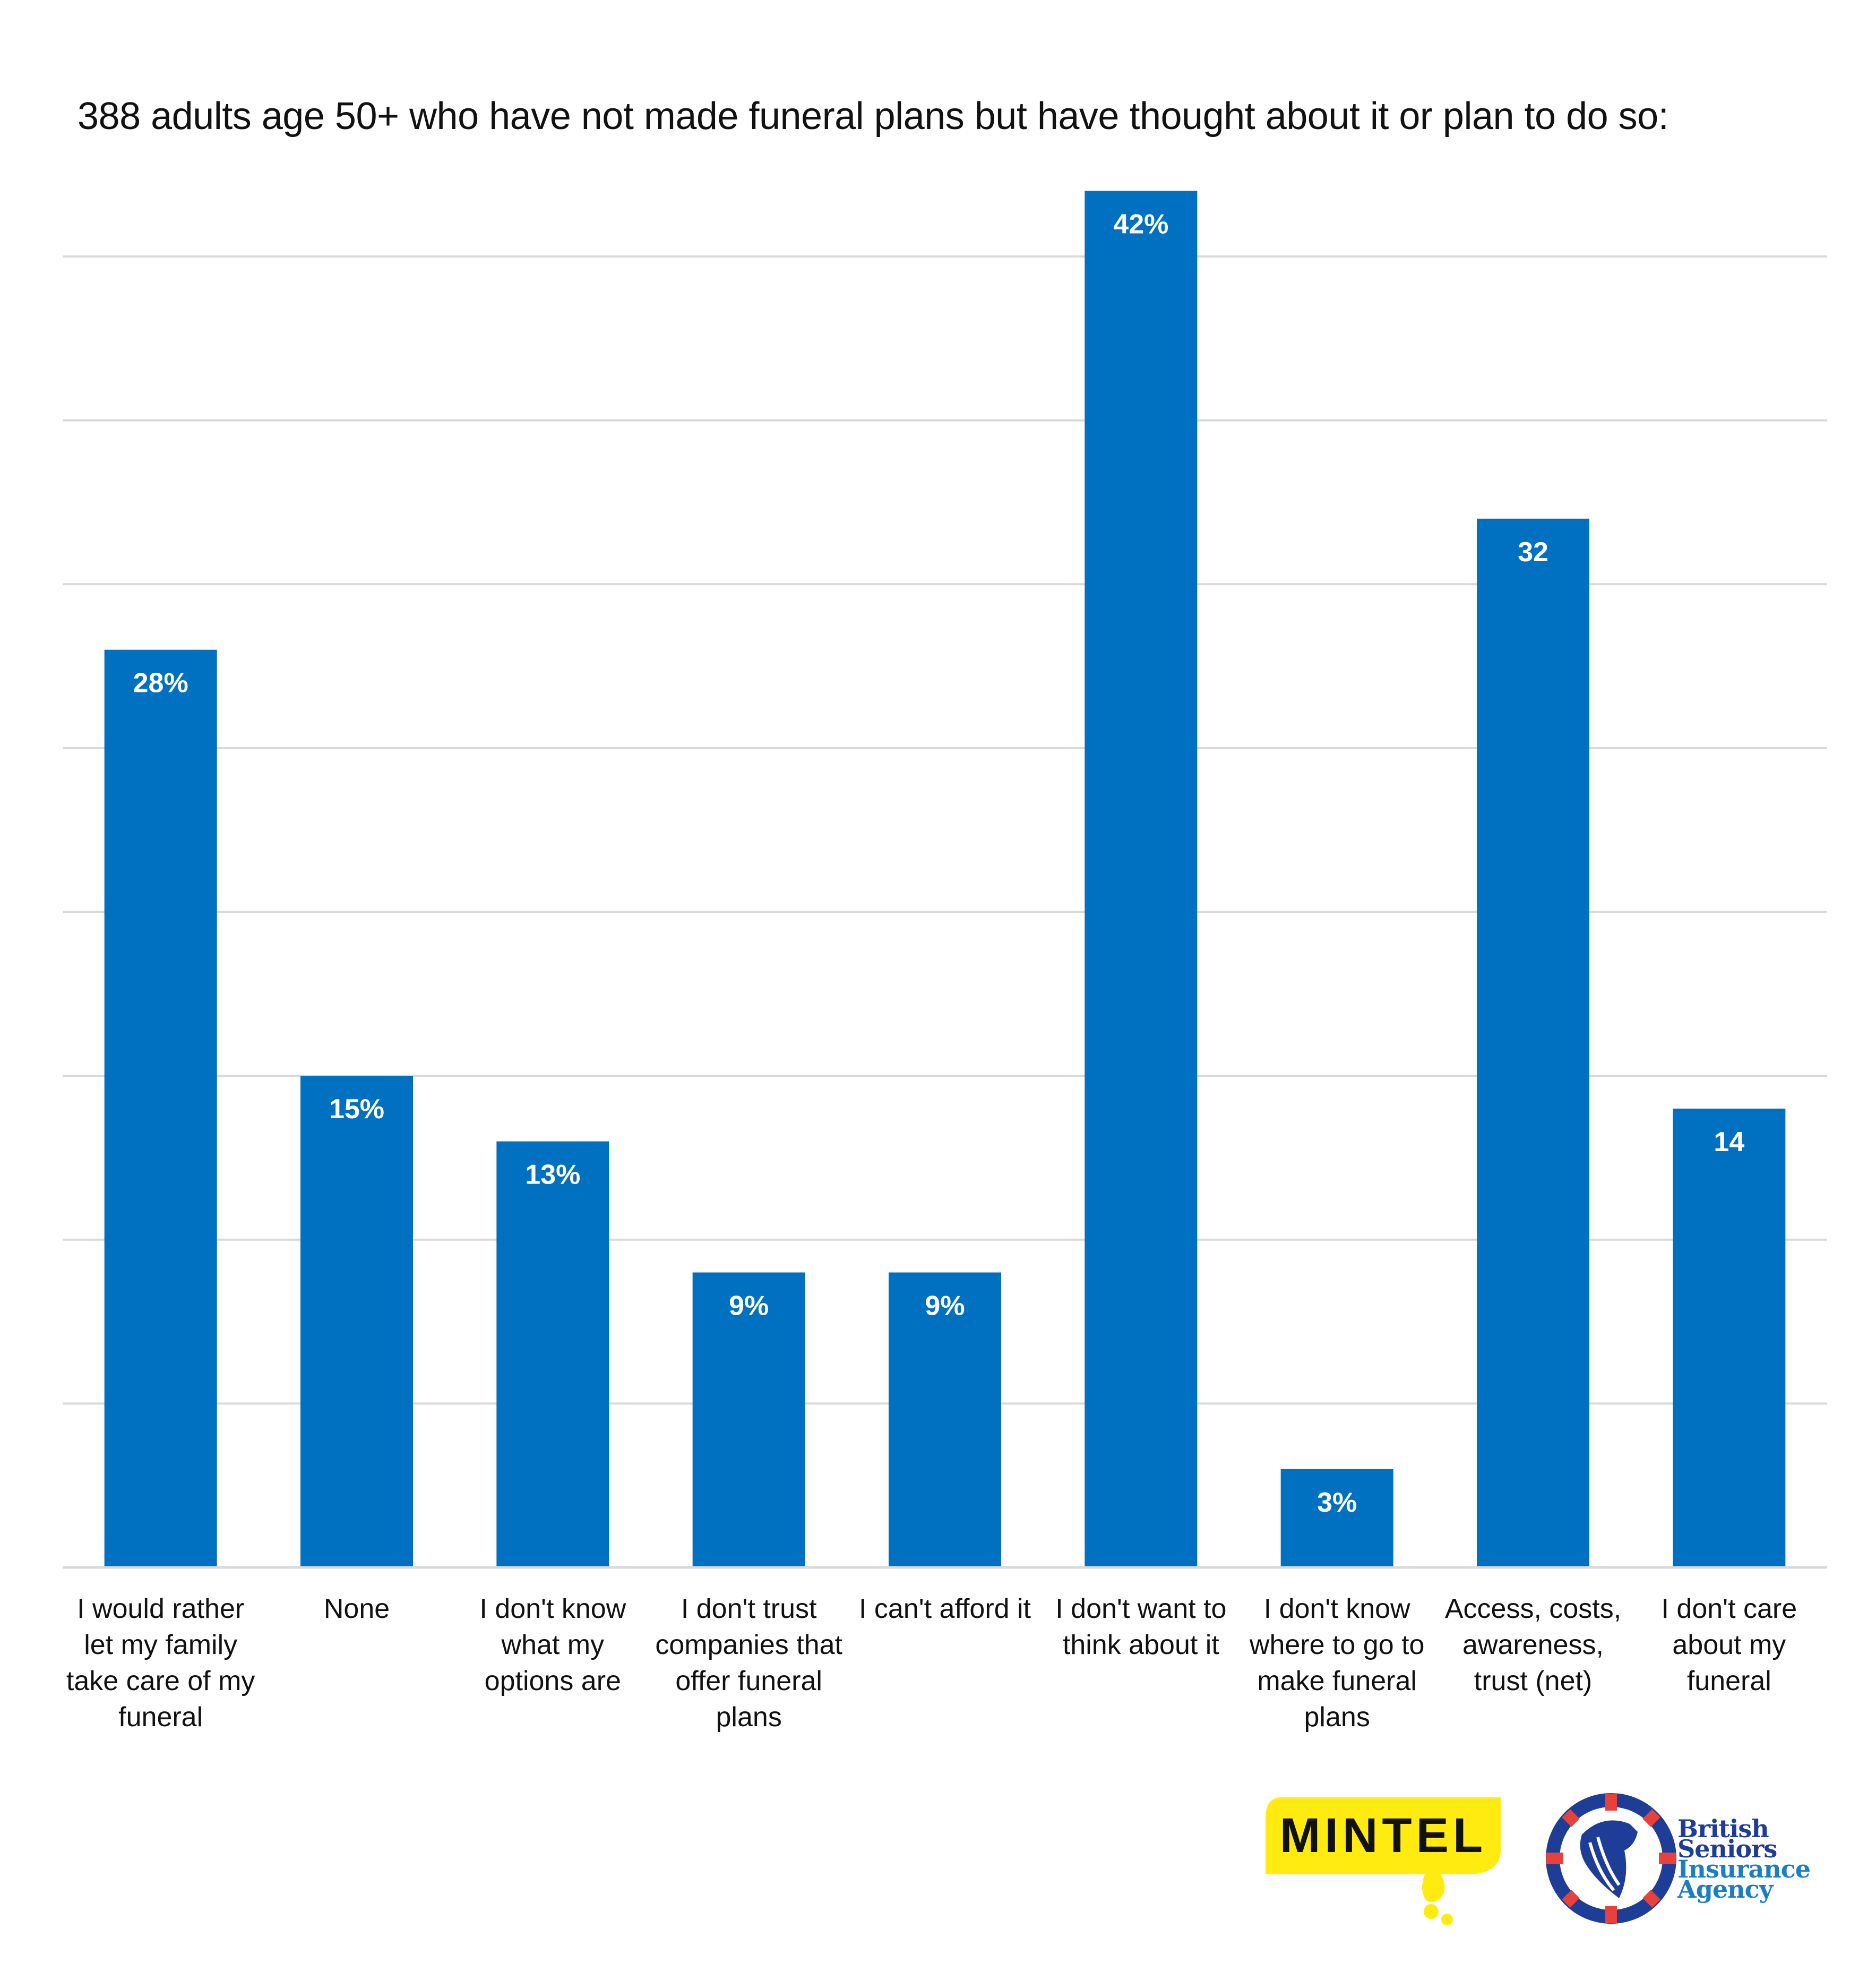  Describe the element at coordinates (552, 1644) in the screenshot. I see `category-label: I don't know what my options are` at that location.